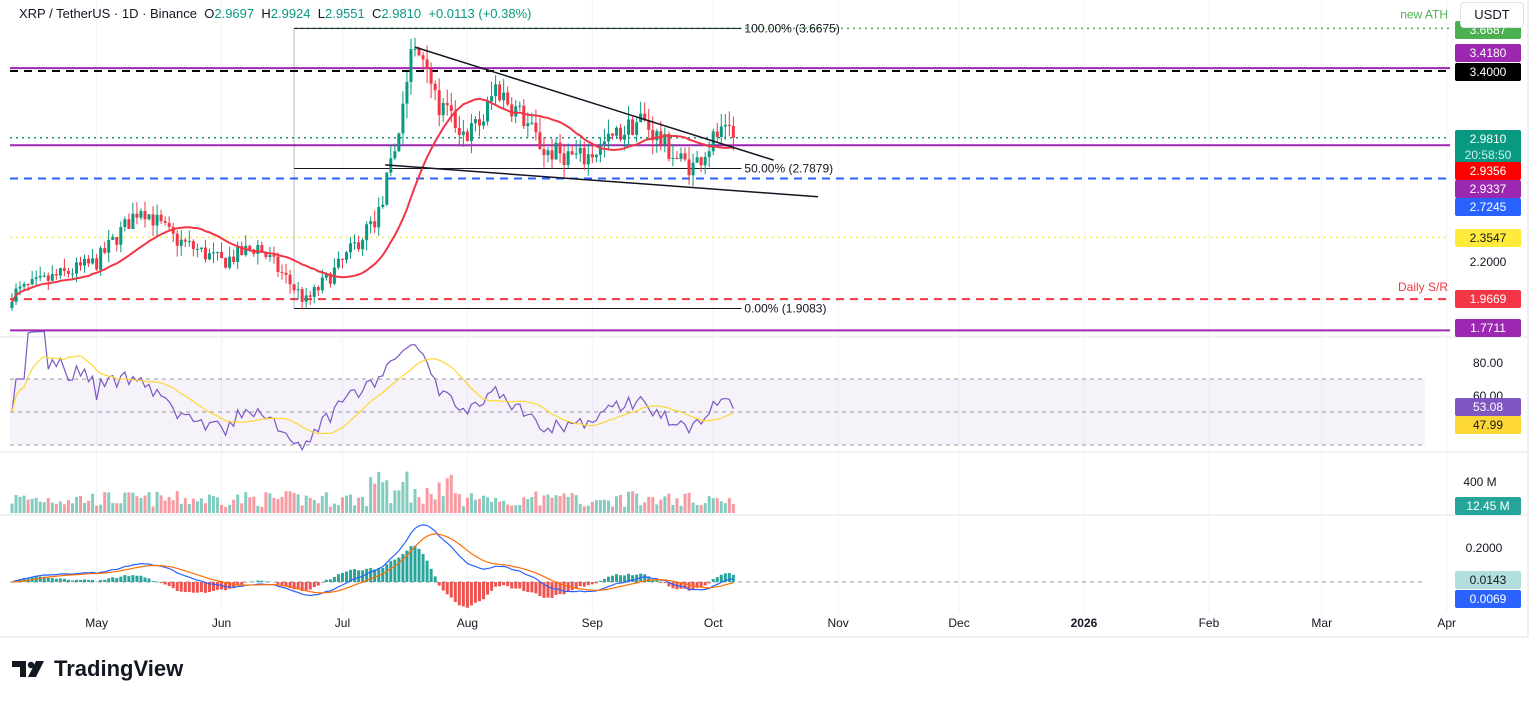 Image resolution: width=1536 pixels, height=701 pixels. I want to click on fib-label: 0.00% (1.9083), so click(785, 308).